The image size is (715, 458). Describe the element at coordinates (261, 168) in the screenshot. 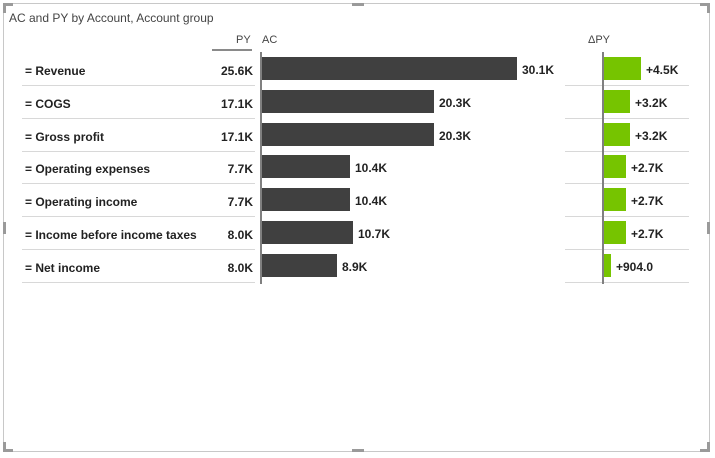

I see `ac-axis-line` at that location.